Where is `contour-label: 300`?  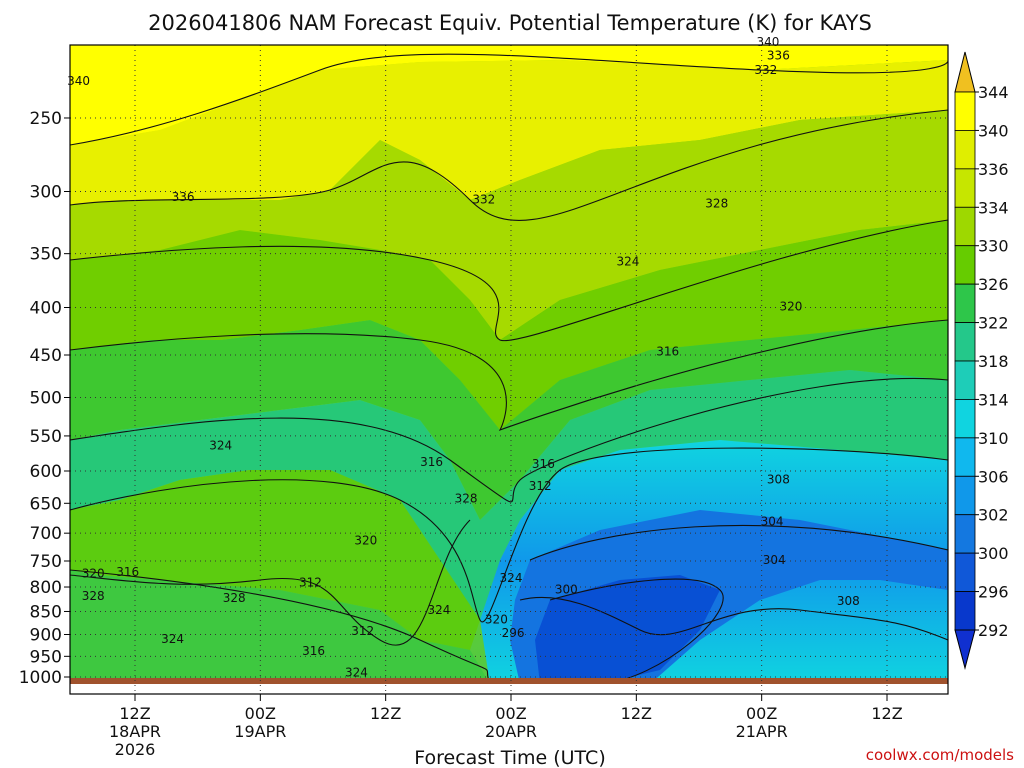
contour-label: 300 is located at coordinates (566, 590).